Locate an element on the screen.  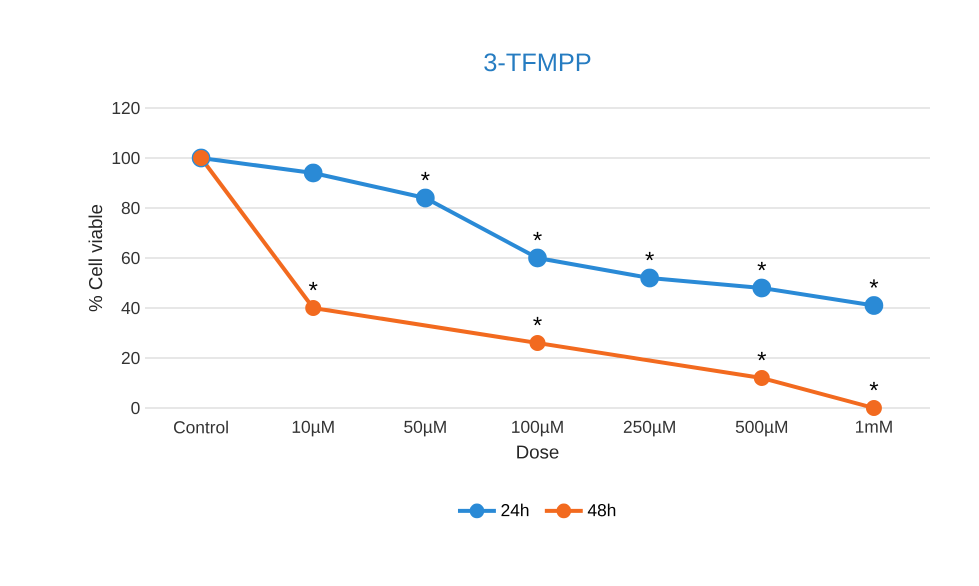
y-tick-label: 80 is located at coordinates (131, 208).